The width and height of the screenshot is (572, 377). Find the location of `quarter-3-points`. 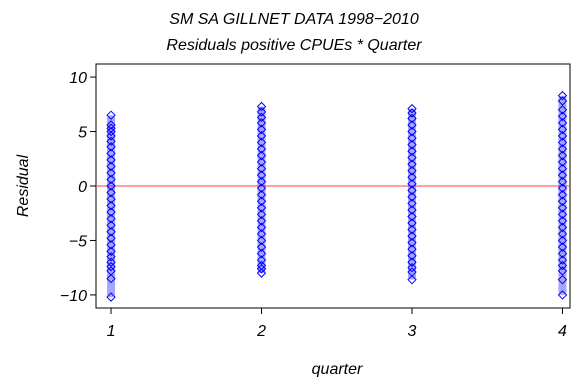

quarter-3-points is located at coordinates (412, 194).